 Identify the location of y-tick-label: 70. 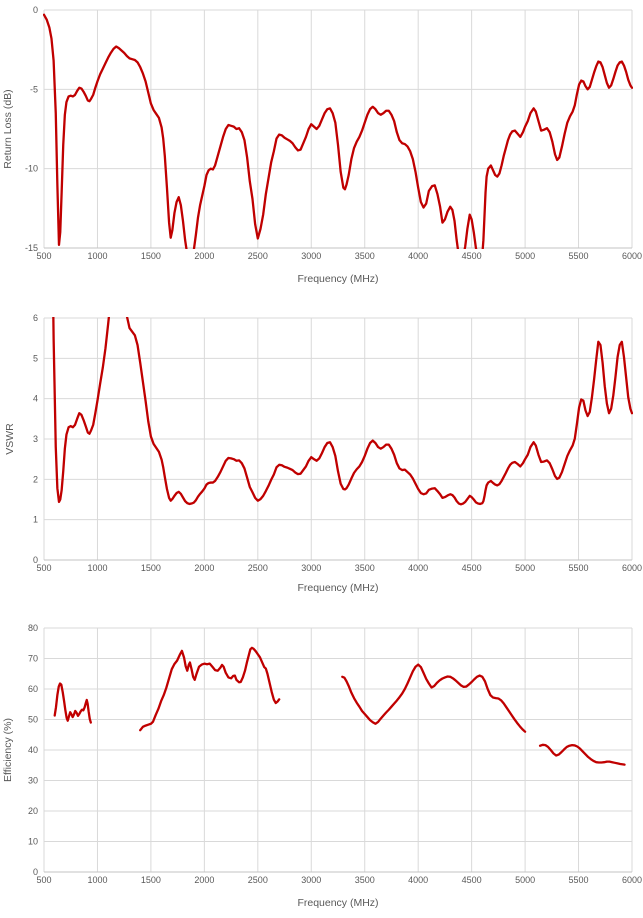
(33, 659).